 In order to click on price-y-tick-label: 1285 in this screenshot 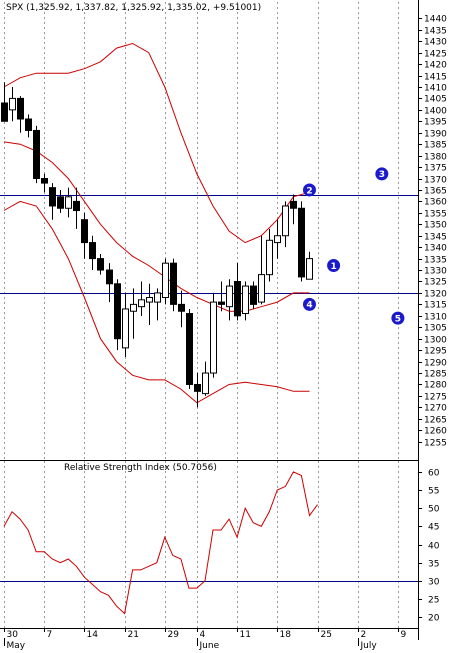, I will do `click(435, 375)`.